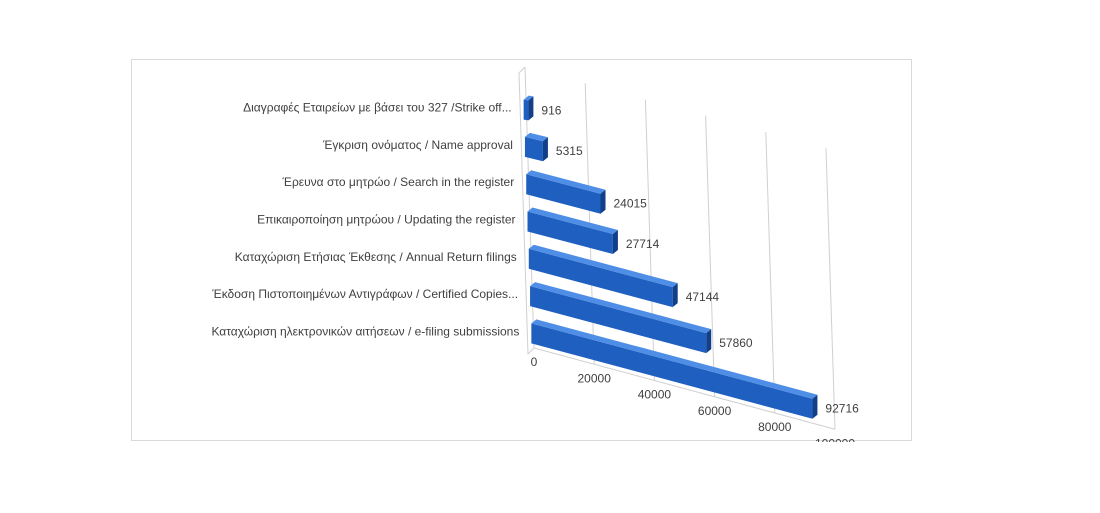 This screenshot has height=513, width=1100. Describe the element at coordinates (715, 411) in the screenshot. I see `x-tick-label: 60000` at that location.